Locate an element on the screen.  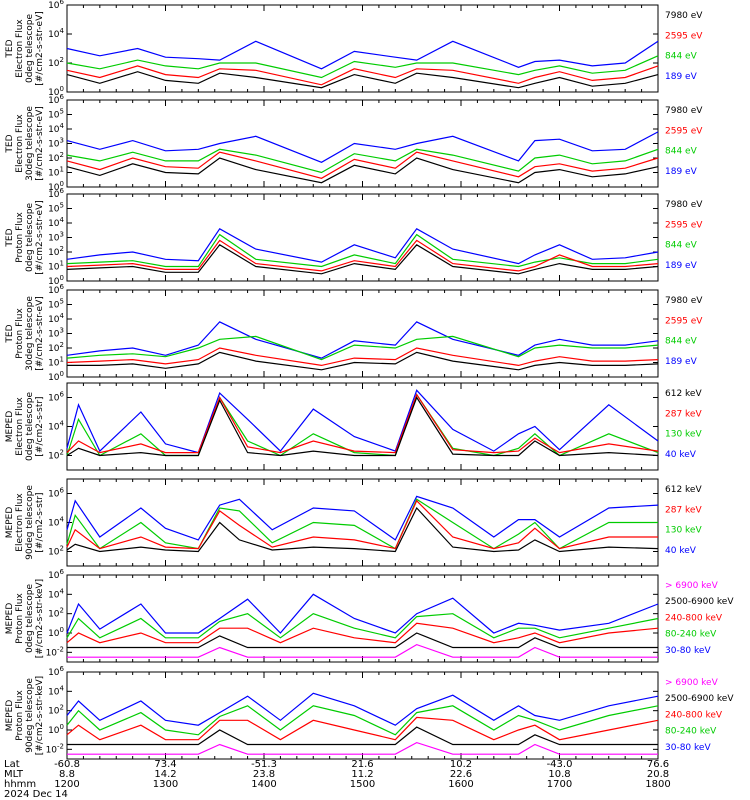
x-tick-label-lat: 10.2 is located at coordinates (461, 764).